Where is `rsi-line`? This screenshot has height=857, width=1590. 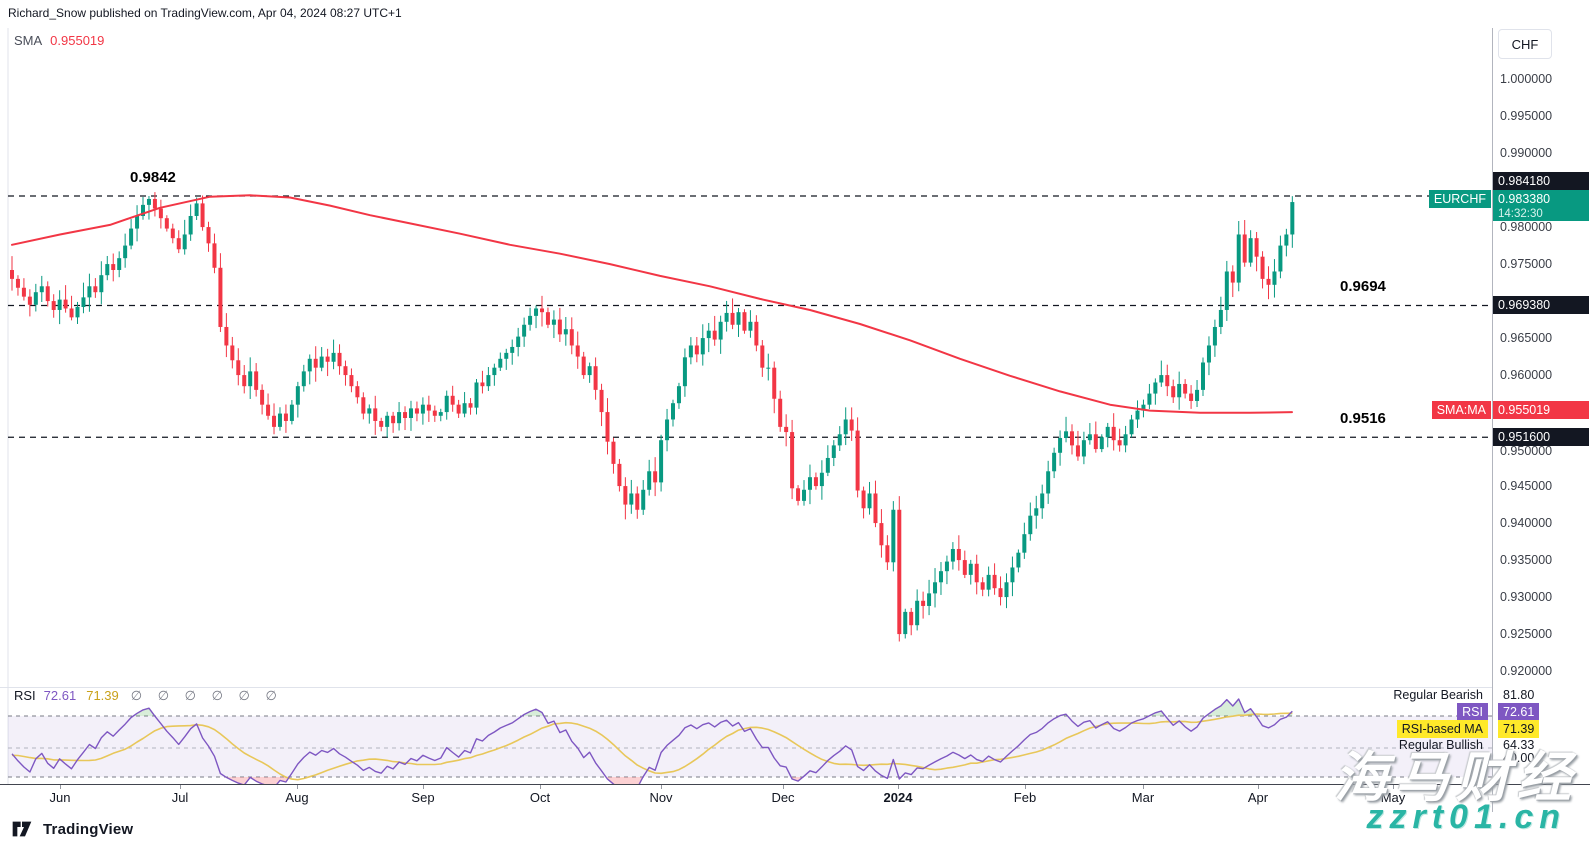 rsi-line is located at coordinates (652, 741).